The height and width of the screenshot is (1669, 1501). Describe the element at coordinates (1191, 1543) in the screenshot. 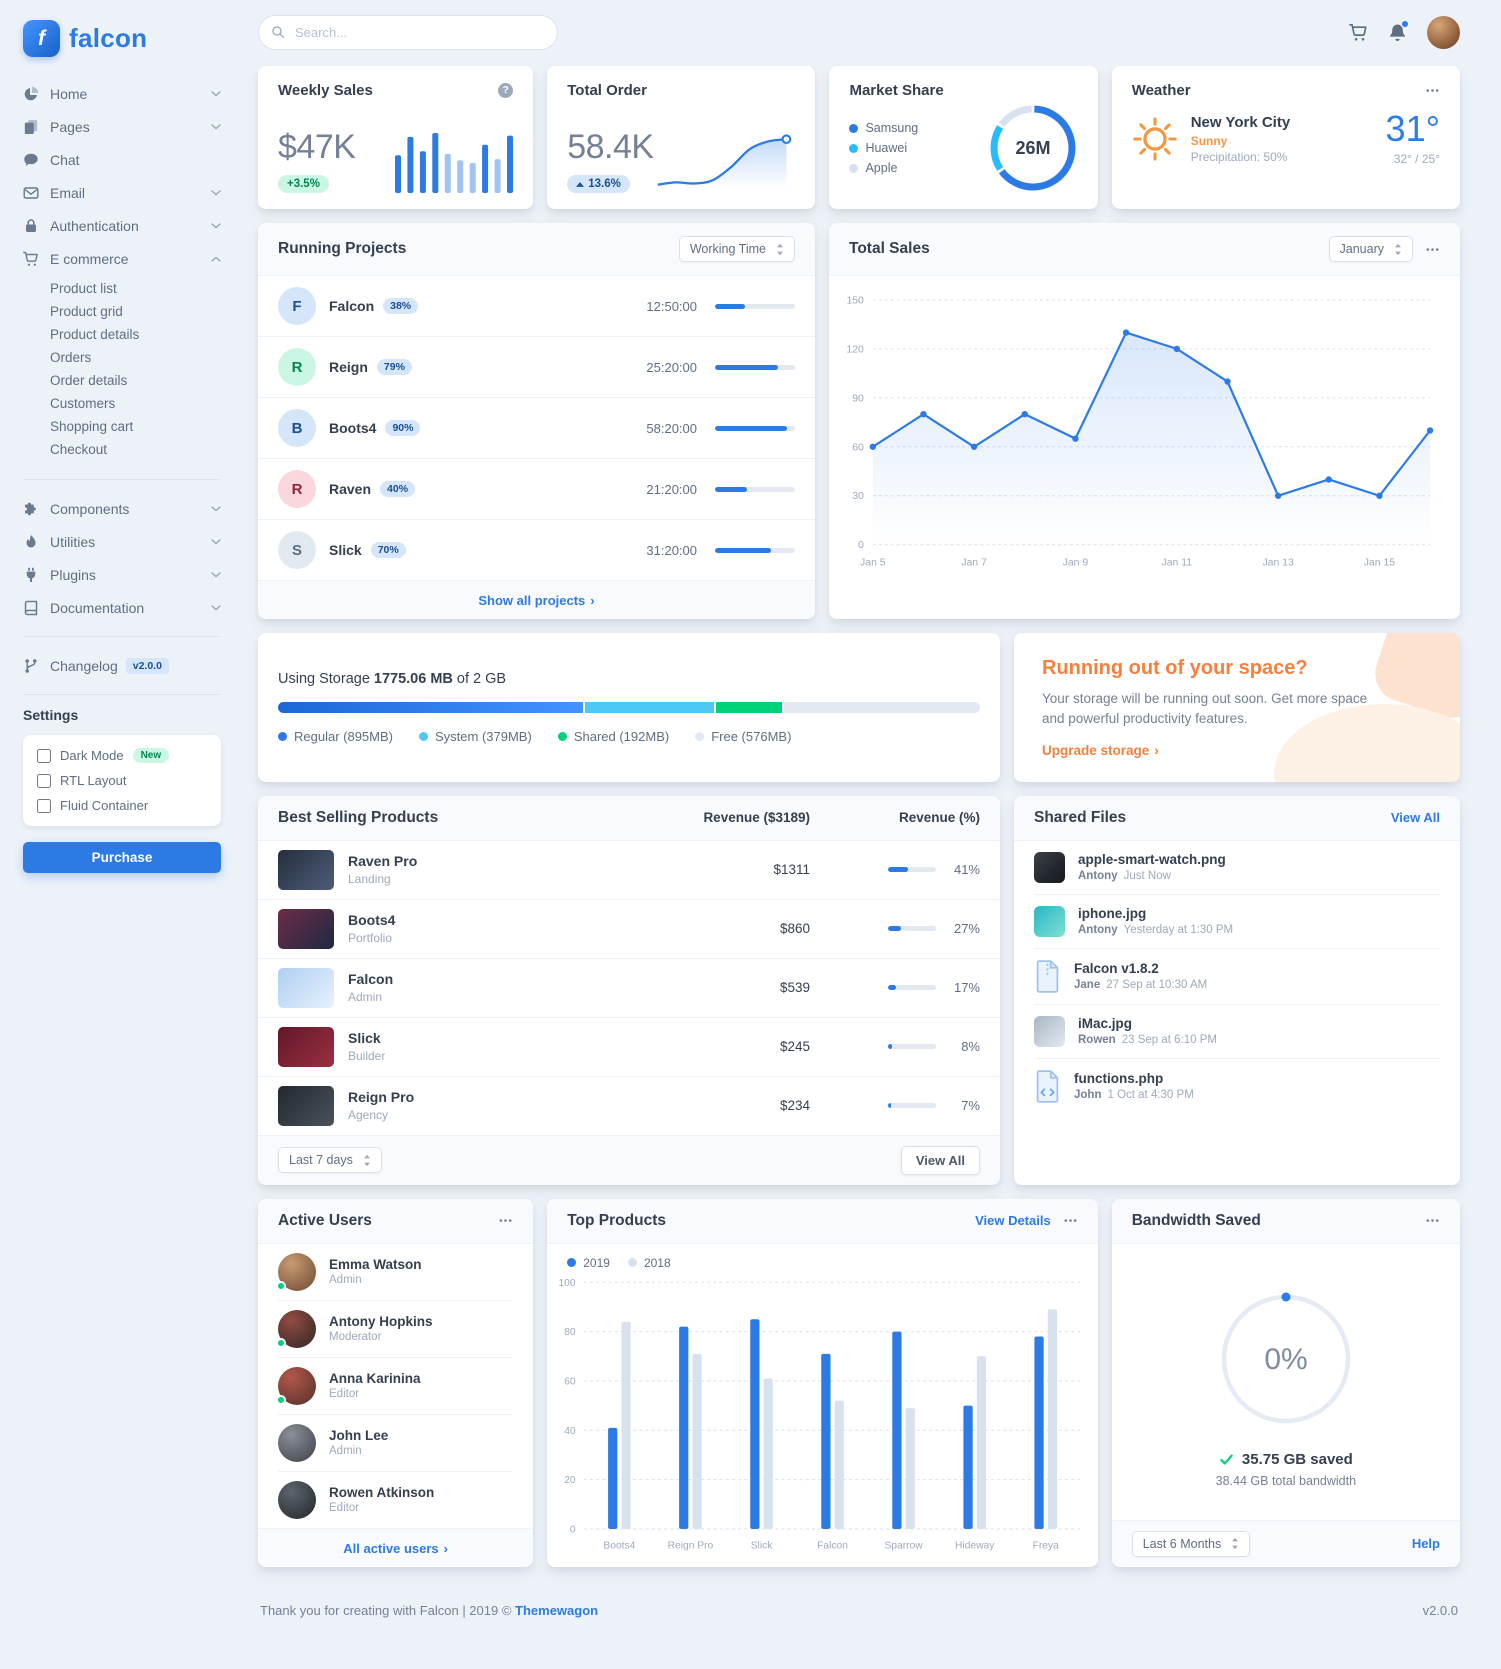

I see `months-select: Last 6 Months` at that location.